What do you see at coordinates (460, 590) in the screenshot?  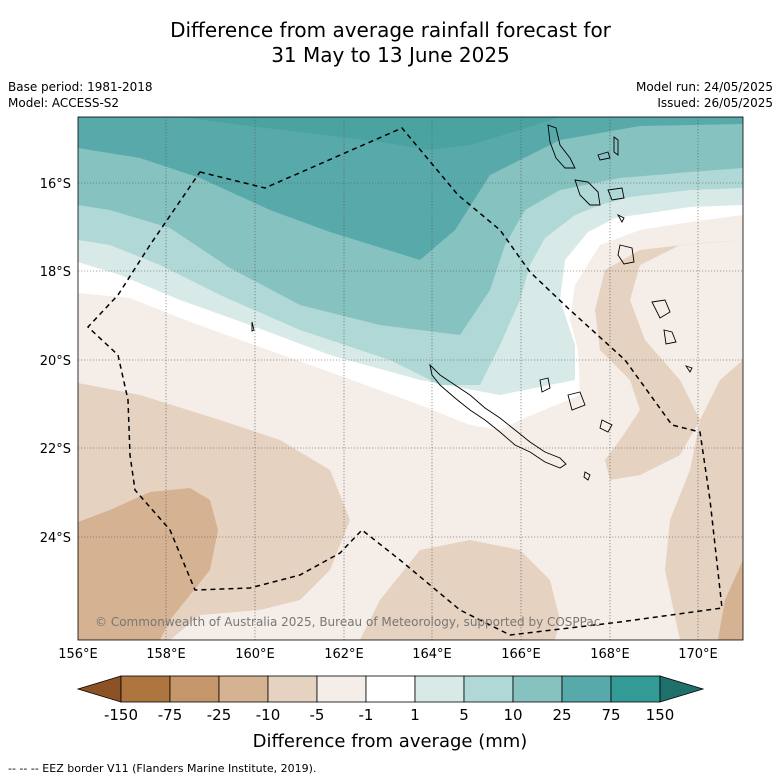 I see `band-dry-minus5-minus10-se` at bounding box center [460, 590].